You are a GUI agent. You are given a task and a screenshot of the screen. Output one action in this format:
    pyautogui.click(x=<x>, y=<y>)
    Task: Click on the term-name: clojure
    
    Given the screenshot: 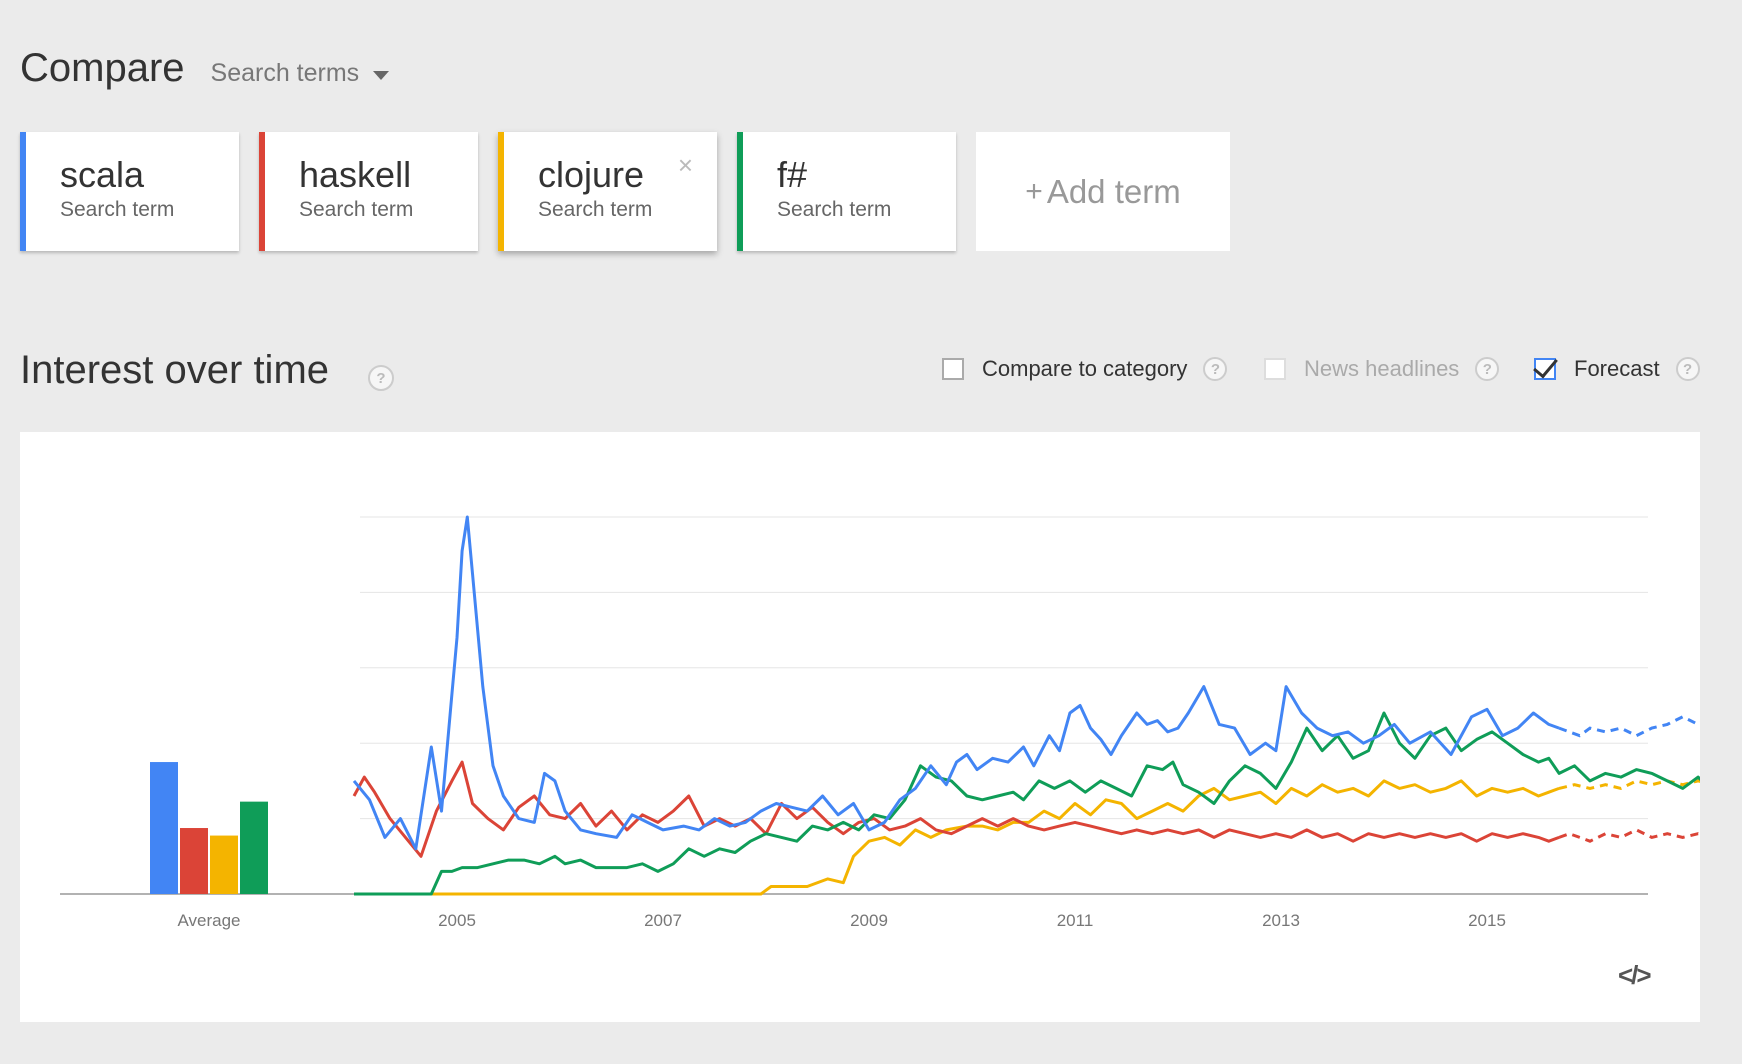 What is the action you would take?
    pyautogui.click(x=591, y=174)
    